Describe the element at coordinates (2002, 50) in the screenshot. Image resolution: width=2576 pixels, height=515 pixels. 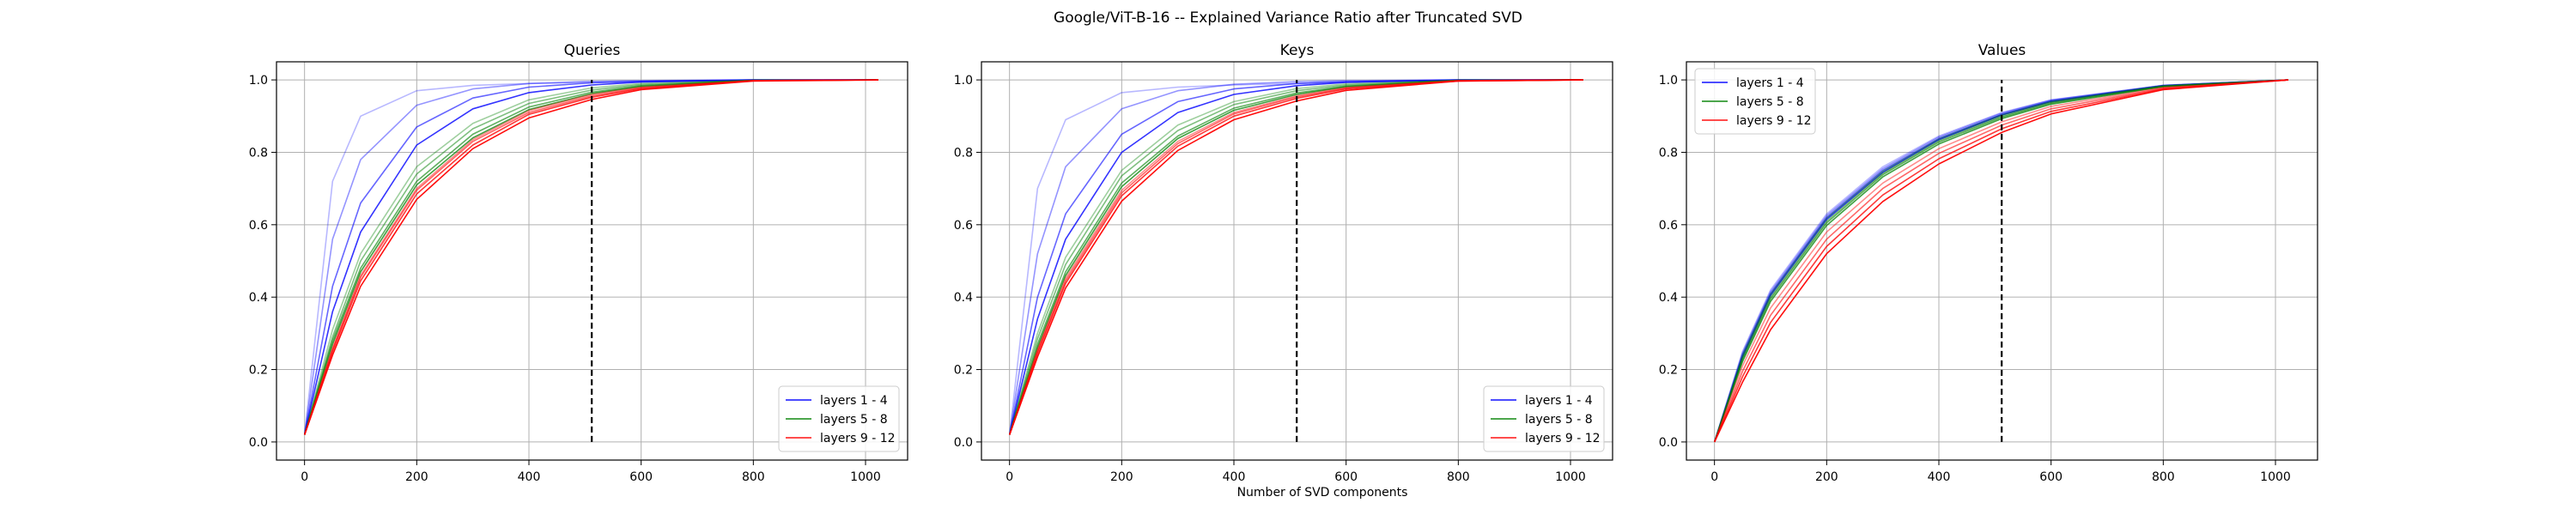
I see `panel-title: Values` at that location.